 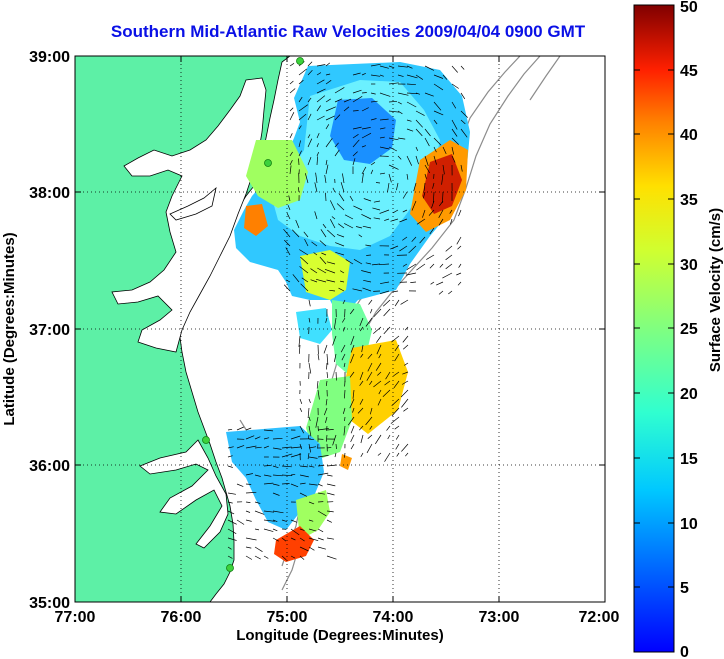 What do you see at coordinates (689, 394) in the screenshot?
I see `colorbar-tick-label: 20` at bounding box center [689, 394].